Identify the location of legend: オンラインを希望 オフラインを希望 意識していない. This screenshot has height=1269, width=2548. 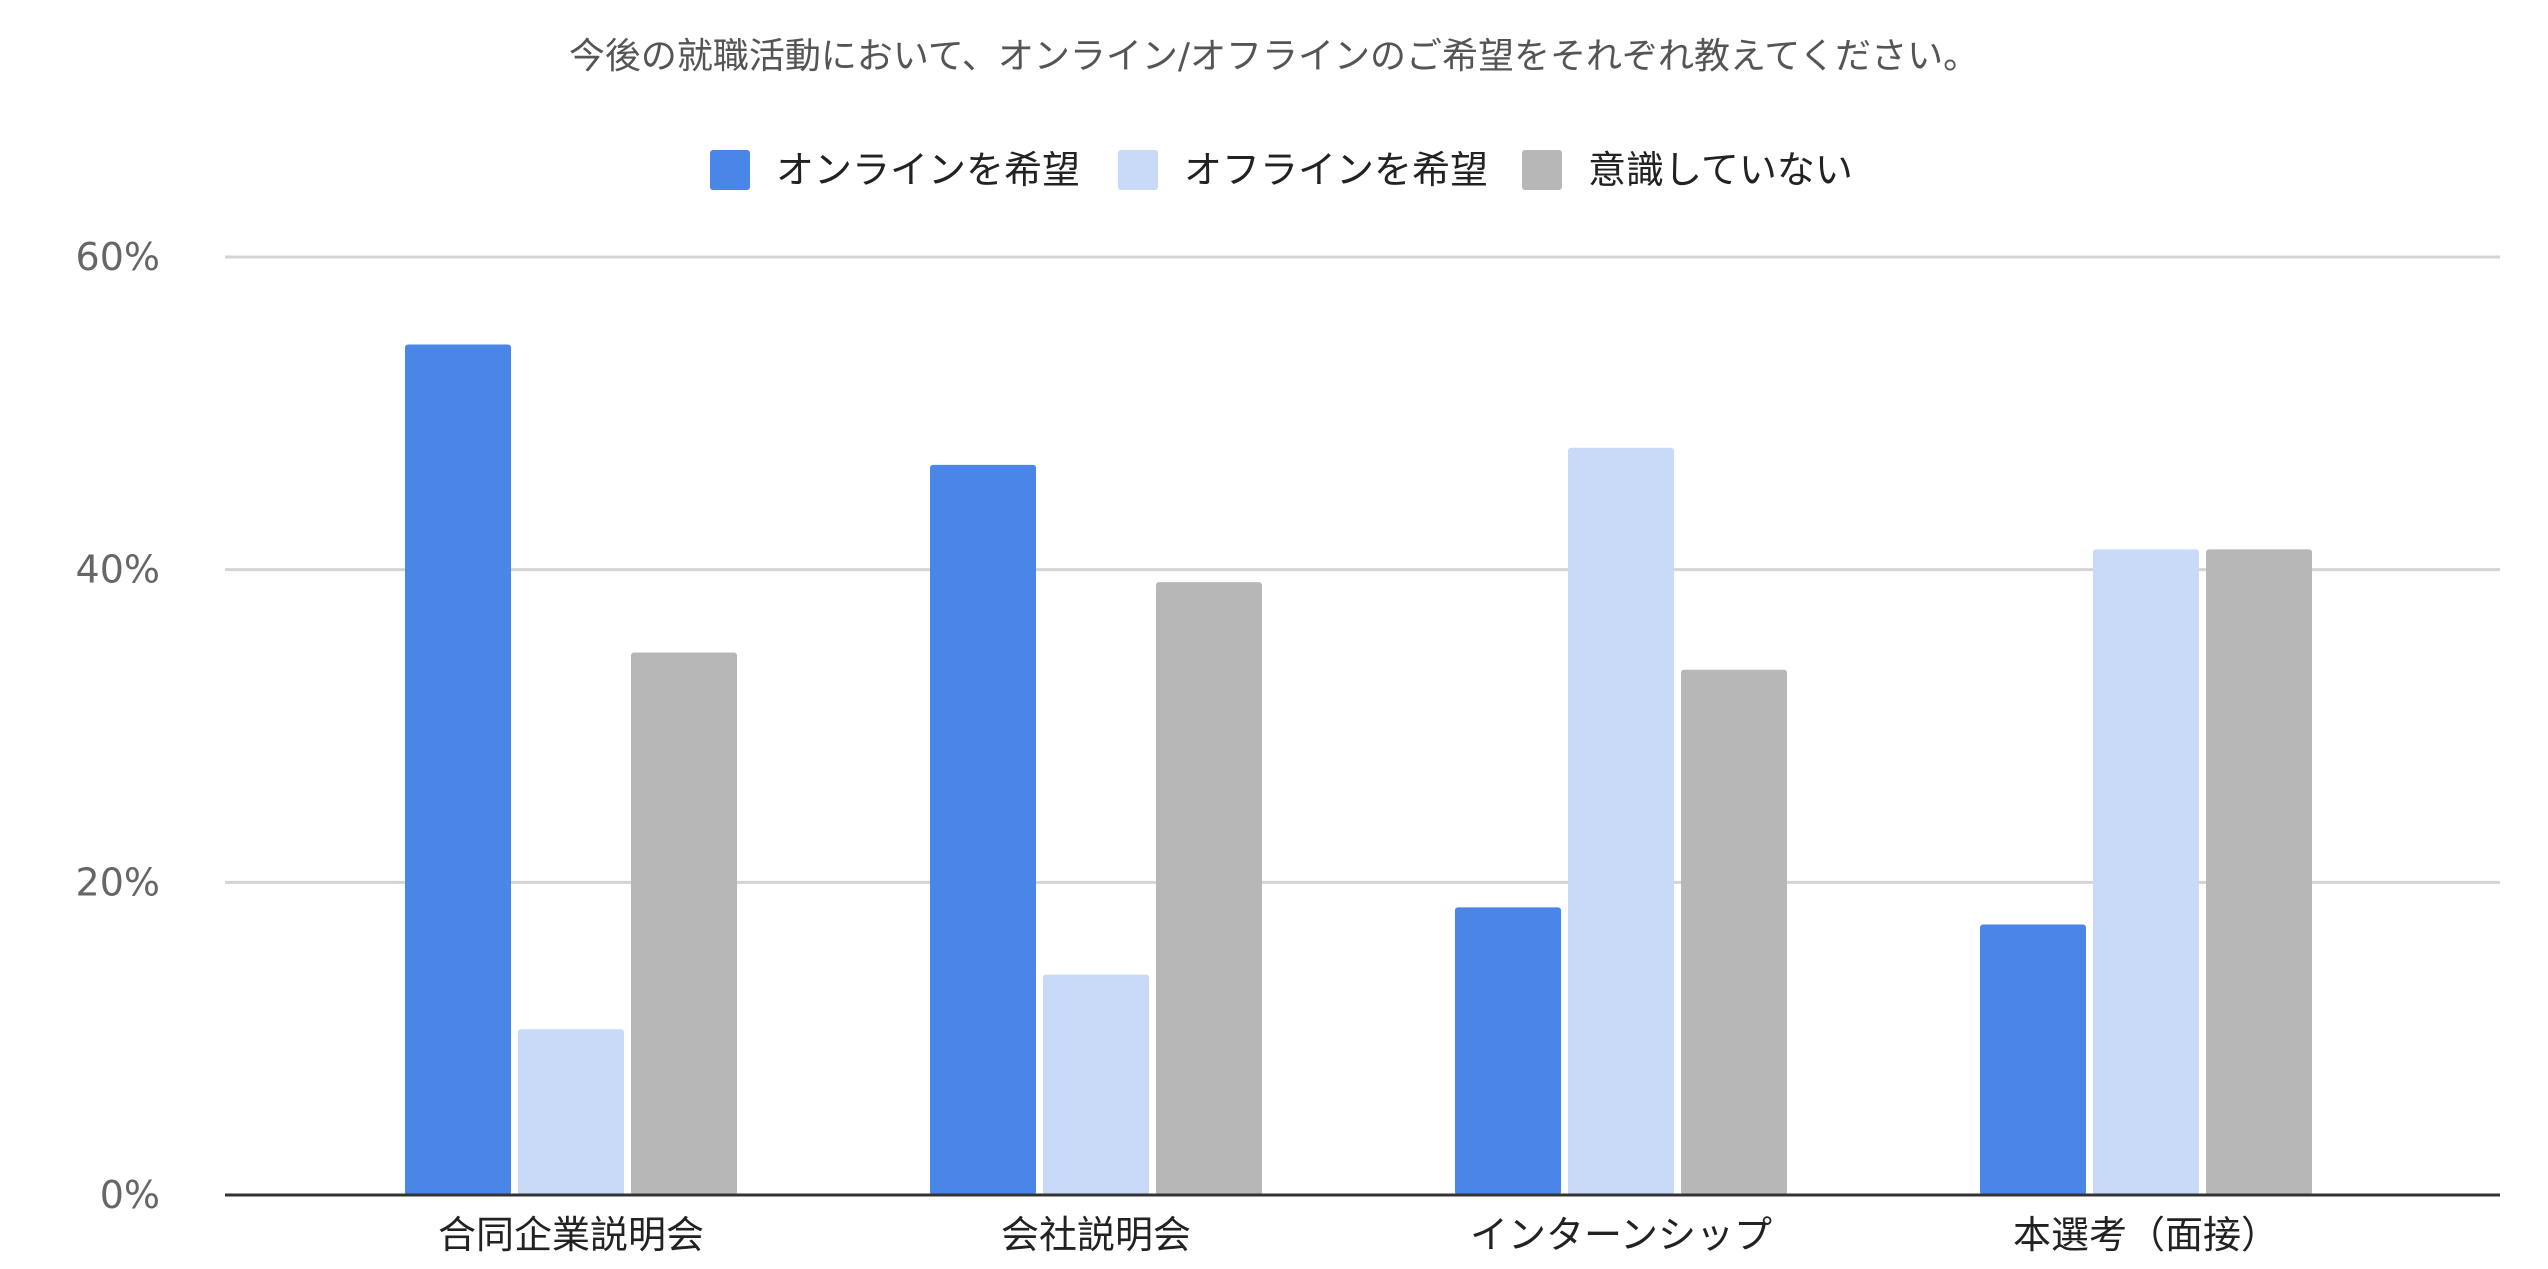
(1281, 170).